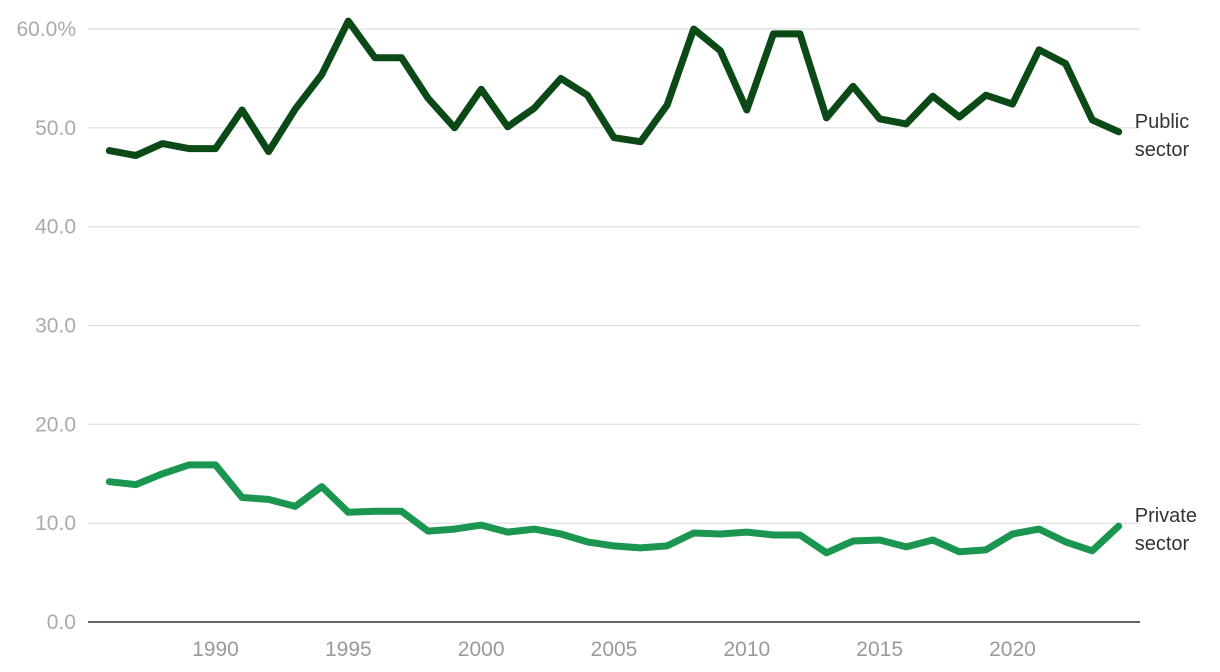  I want to click on x-tick-label: 2005, so click(614, 649).